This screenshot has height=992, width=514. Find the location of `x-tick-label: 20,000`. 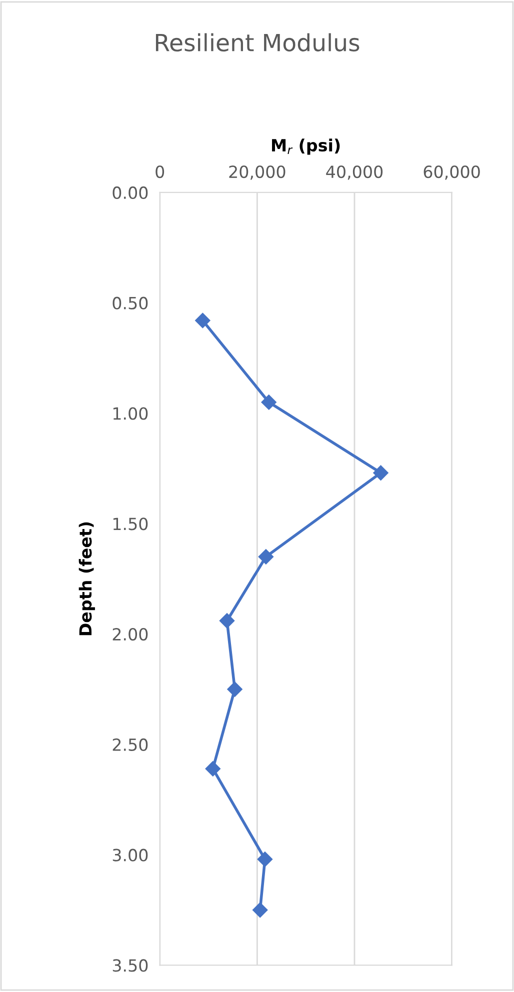

x-tick-label: 20,000 is located at coordinates (257, 173).